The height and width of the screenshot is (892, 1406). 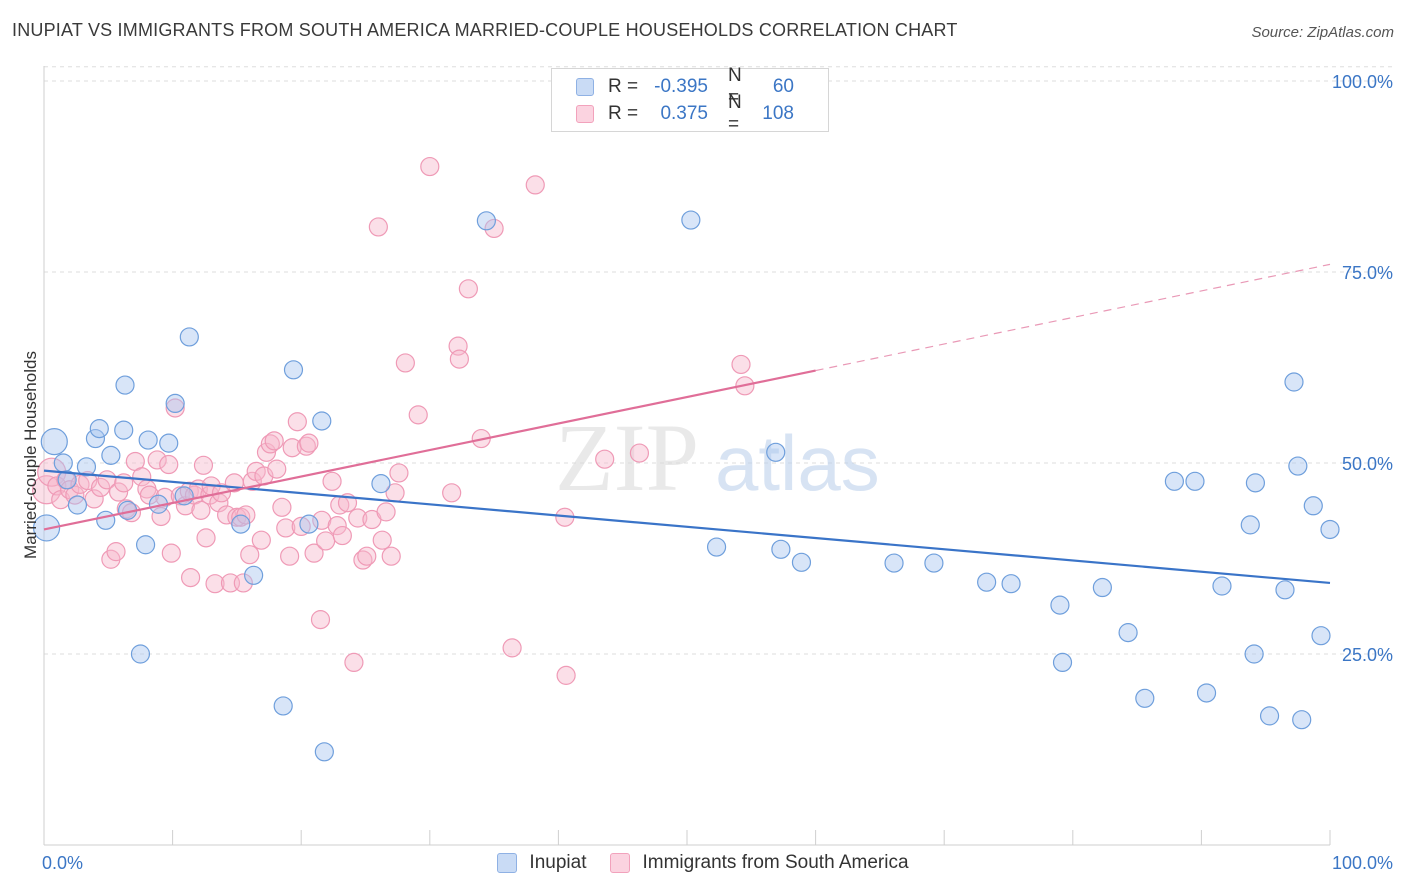 I want to click on trend-line-inupiat, so click(x=687, y=527).